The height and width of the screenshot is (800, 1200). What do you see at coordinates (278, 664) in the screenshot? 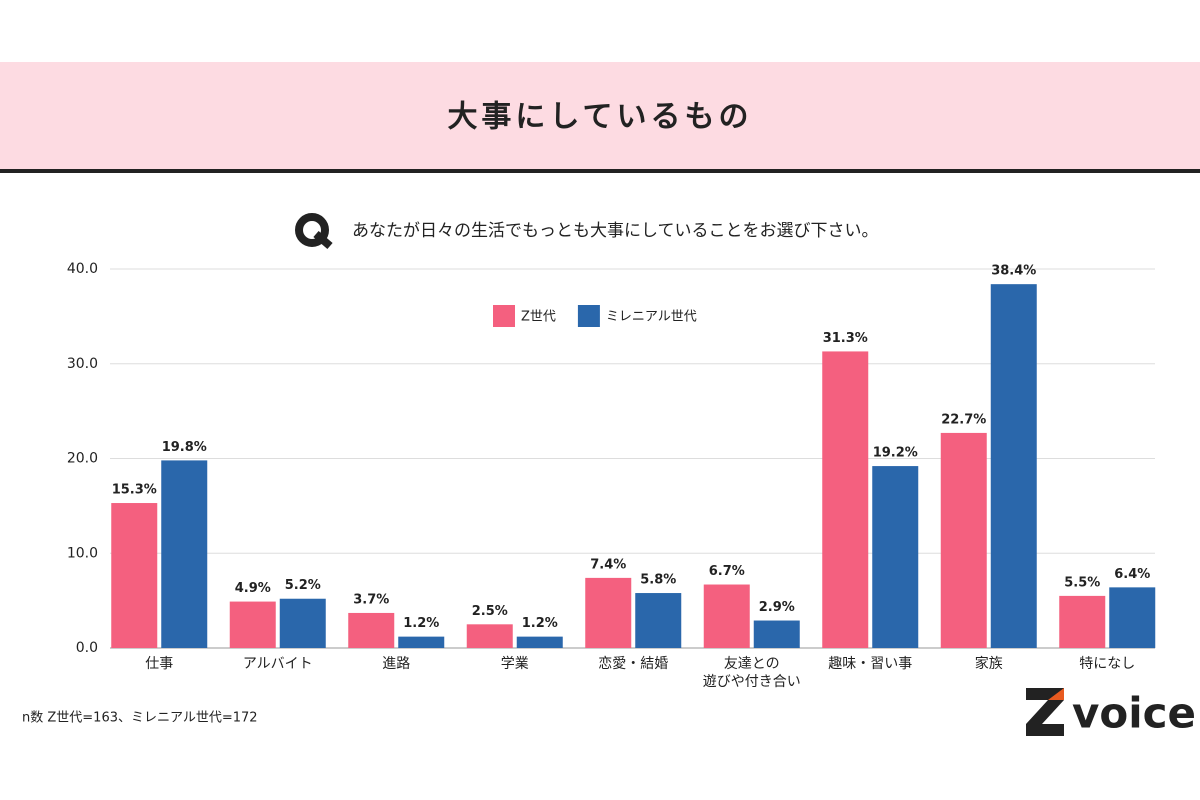
I see `x-tick-label: アルバイト` at bounding box center [278, 664].